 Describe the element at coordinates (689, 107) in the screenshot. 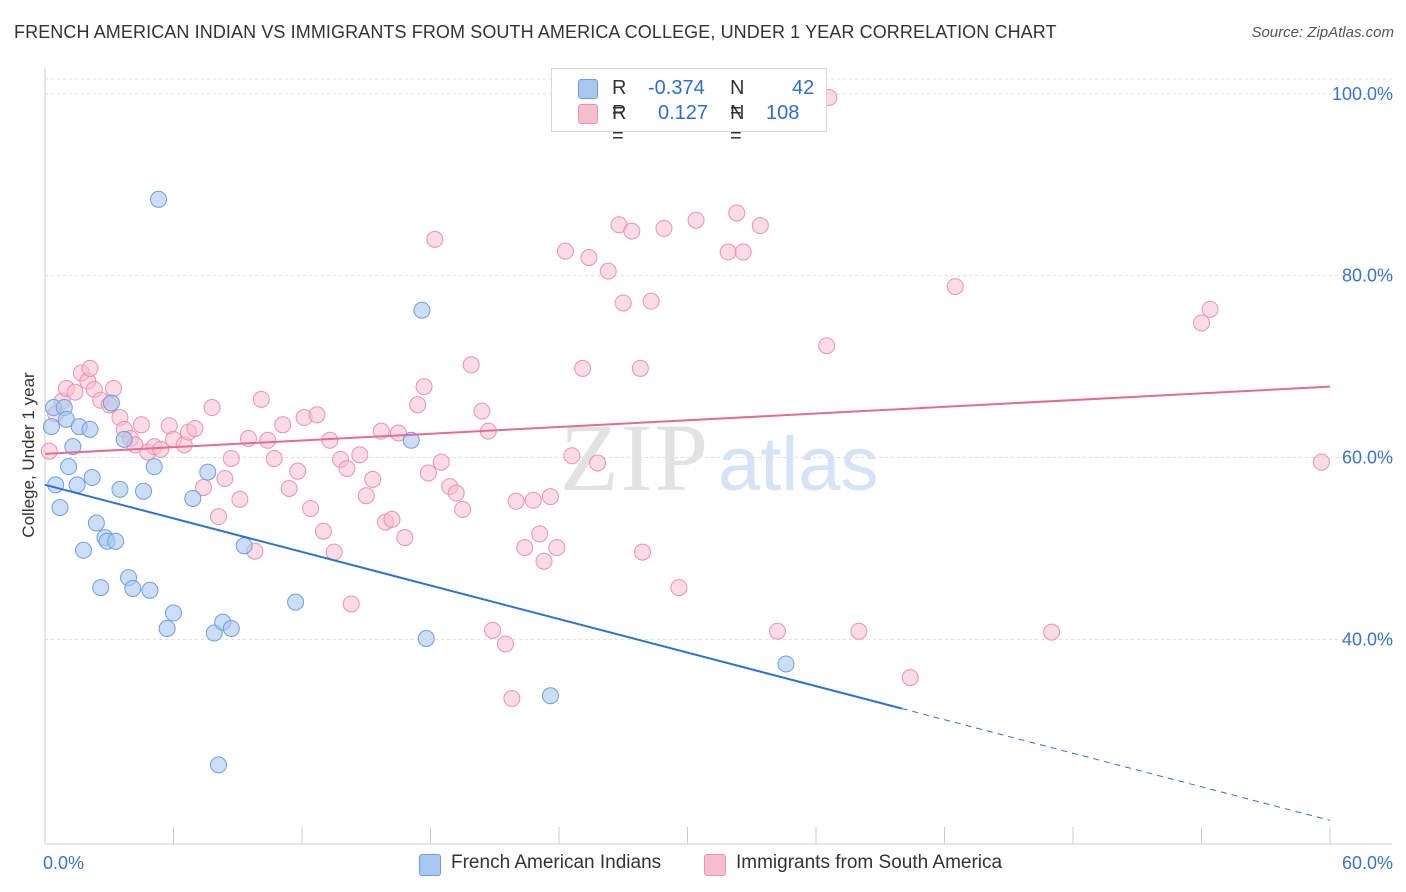

I see `correlation-legend: R = -0.374 N = 42 R = 0.127 N = 108` at that location.